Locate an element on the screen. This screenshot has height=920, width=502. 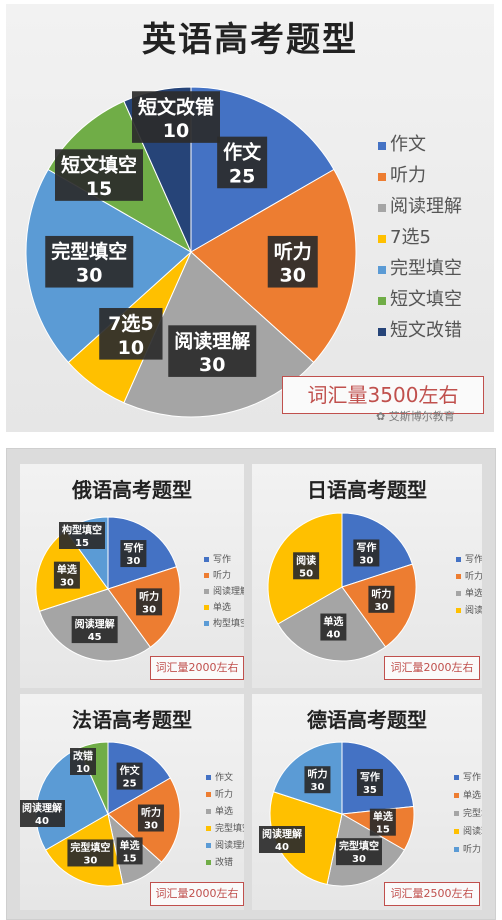
legend-label-3-0: 作文 is located at coordinates (224, 777).